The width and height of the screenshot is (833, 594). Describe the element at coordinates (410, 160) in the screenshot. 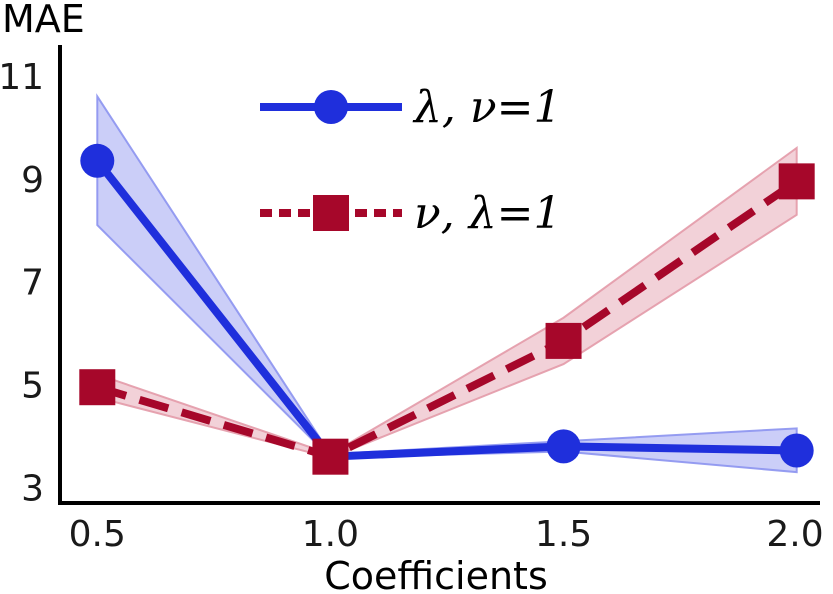

I see `legend: λ, ν=1 ν, λ=1` at that location.